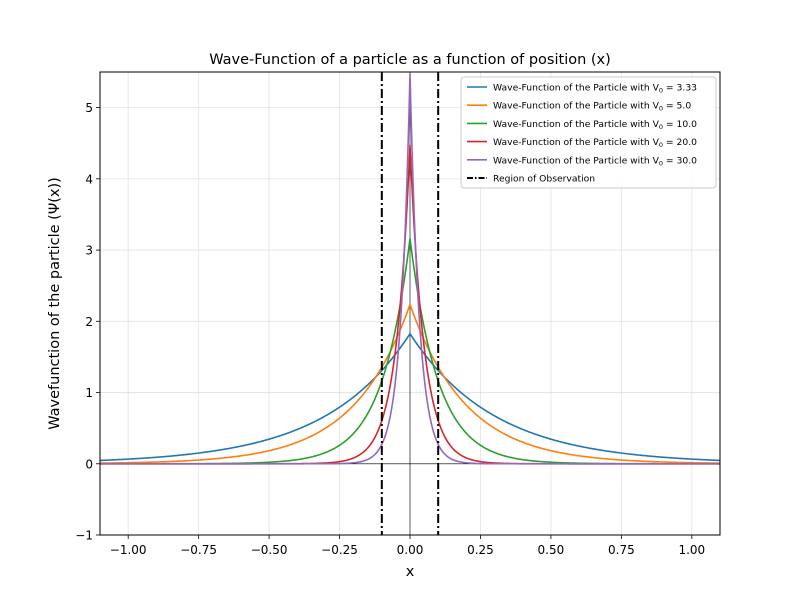  What do you see at coordinates (691, 550) in the screenshot?
I see `x-tick-label: 1.00` at bounding box center [691, 550].